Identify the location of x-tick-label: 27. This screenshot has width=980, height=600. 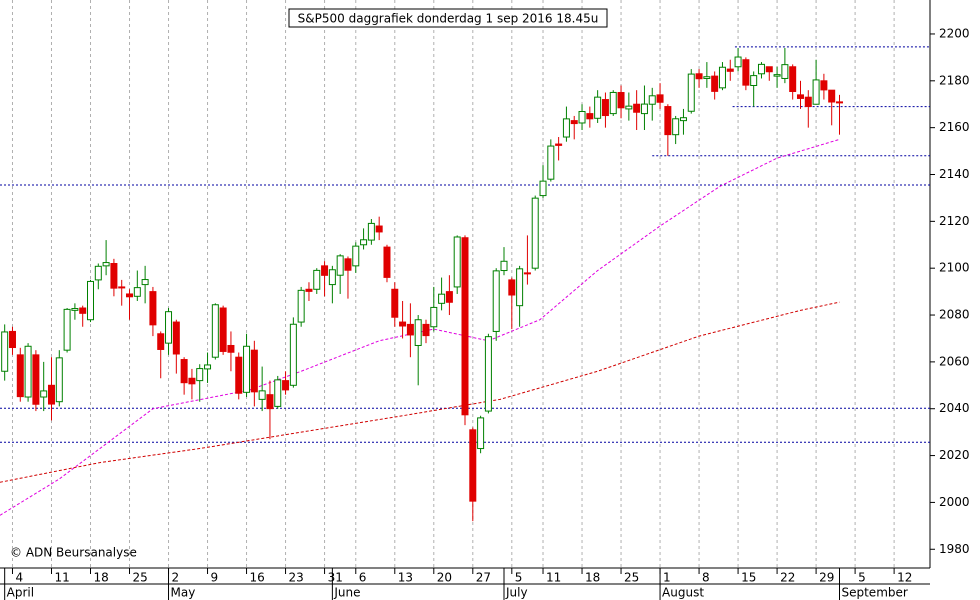
(483, 578).